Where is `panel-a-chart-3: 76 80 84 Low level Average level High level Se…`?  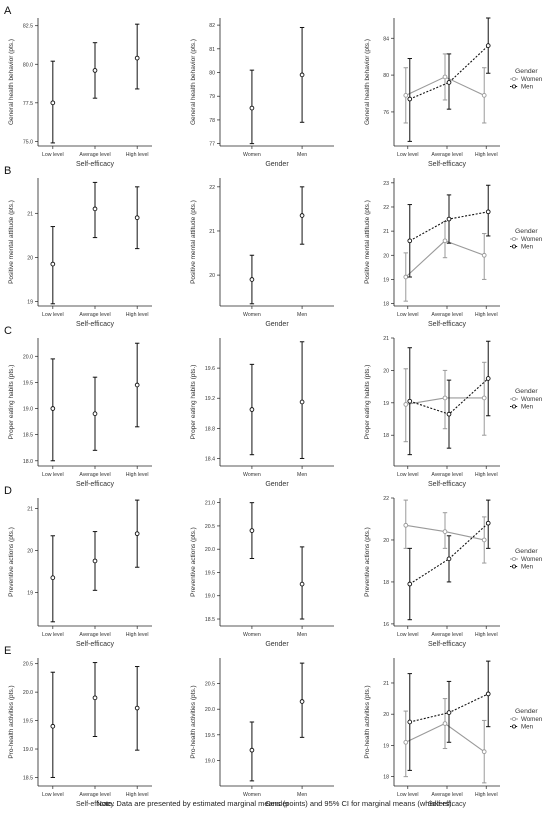
panel-a-chart-3: 76 80 84 Low level Average level High level Se… is located at coordinates (453, 92).